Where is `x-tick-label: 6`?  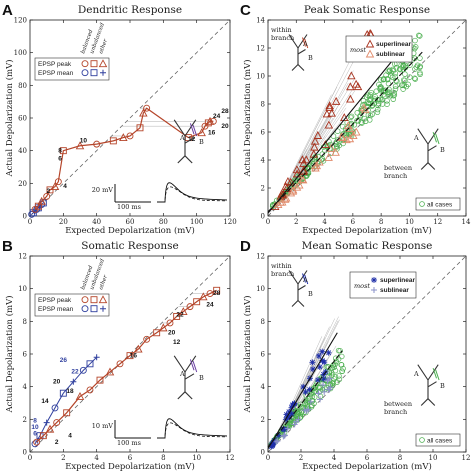 x-tick-label: 6 is located at coordinates (130, 458).